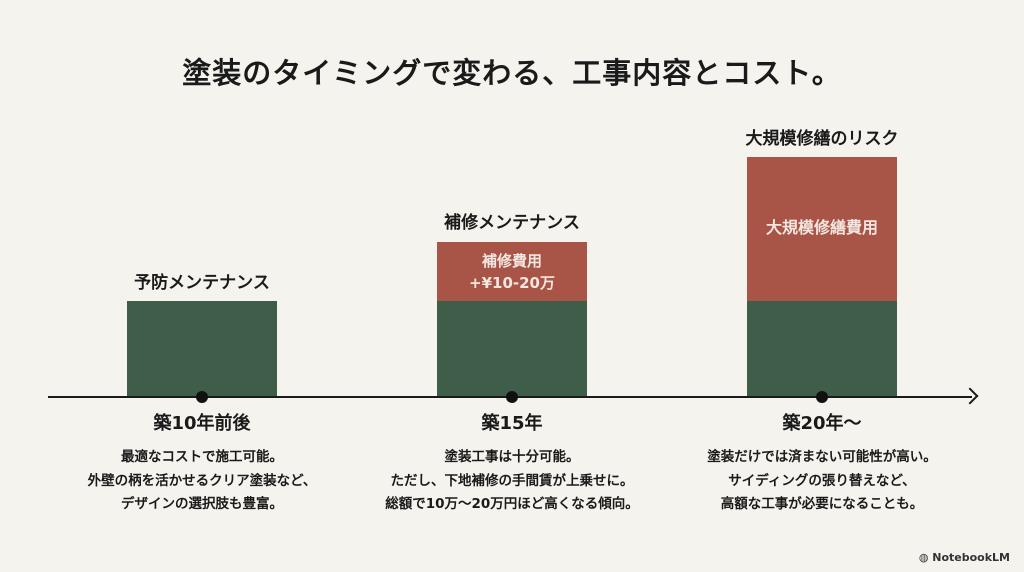 The width and height of the screenshot is (1024, 572). What do you see at coordinates (512, 271) in the screenshot?
I see `extra-cost-bar-repair: 補修費用 +¥10-20万` at bounding box center [512, 271].